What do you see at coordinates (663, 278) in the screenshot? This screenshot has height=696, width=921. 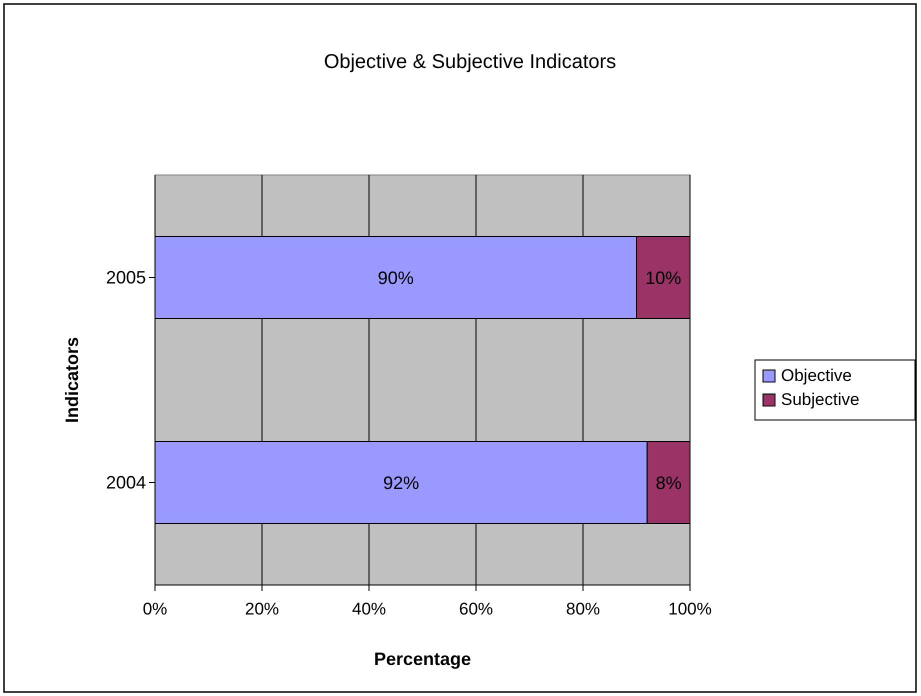 I see `data-label: 10%` at bounding box center [663, 278].